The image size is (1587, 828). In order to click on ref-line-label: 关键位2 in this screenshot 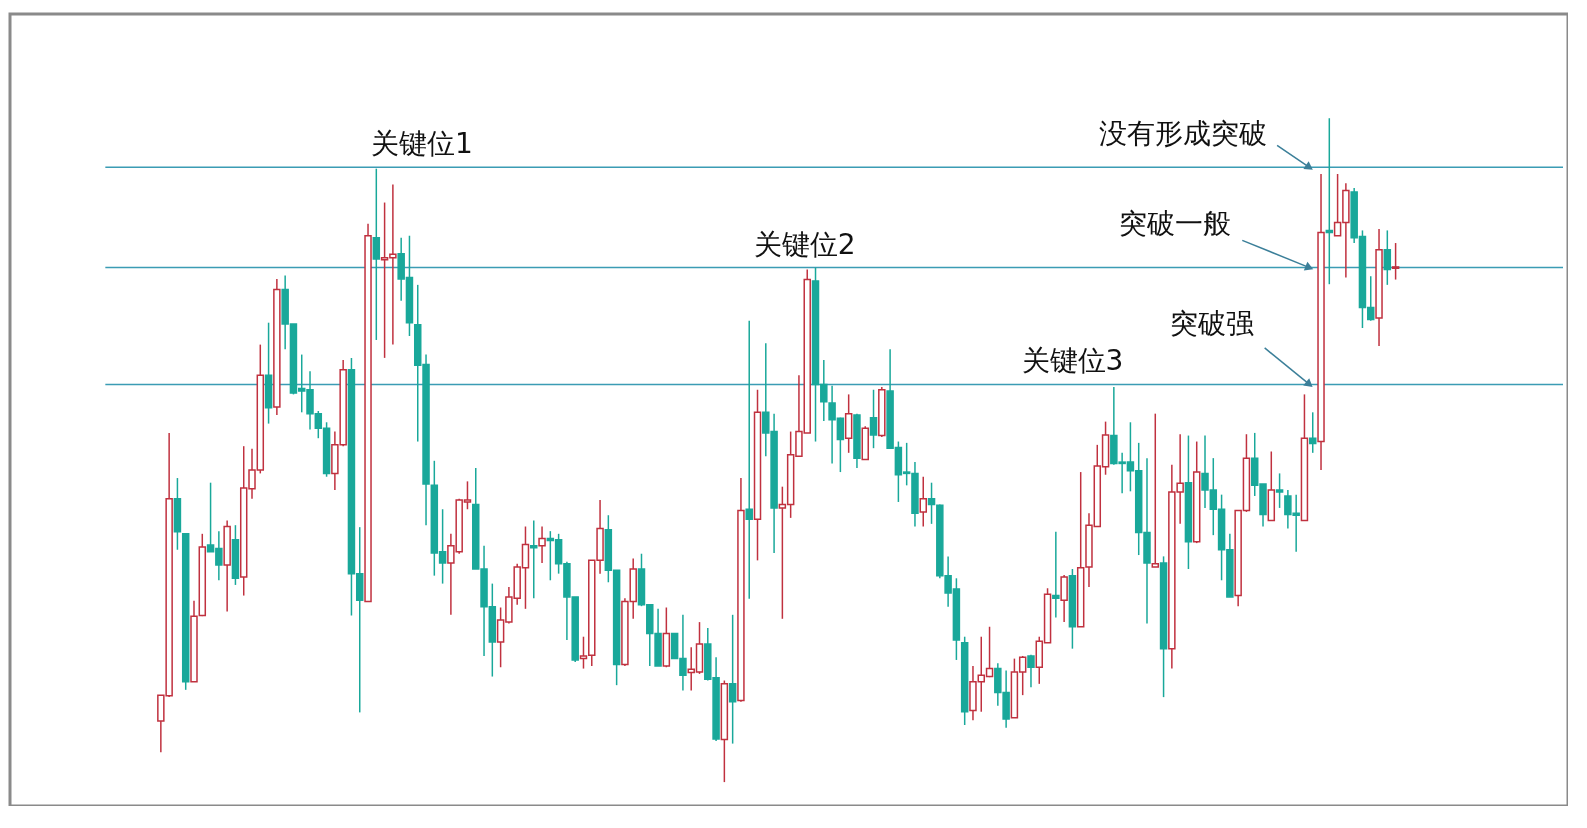, I will do `click(804, 244)`.